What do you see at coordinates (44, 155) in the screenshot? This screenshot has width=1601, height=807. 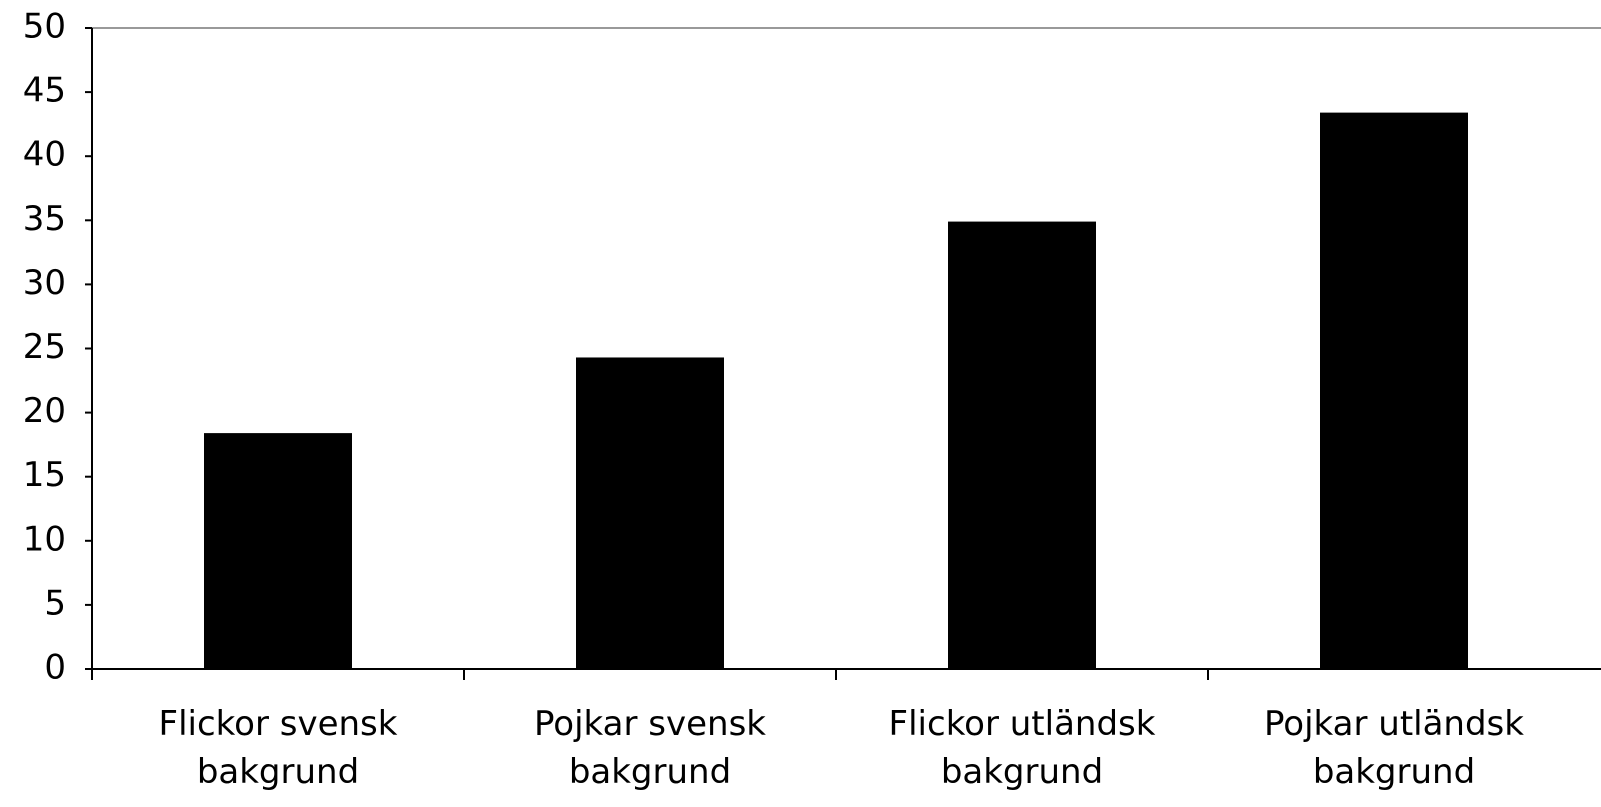 I see `y-tick-label: 40` at bounding box center [44, 155].